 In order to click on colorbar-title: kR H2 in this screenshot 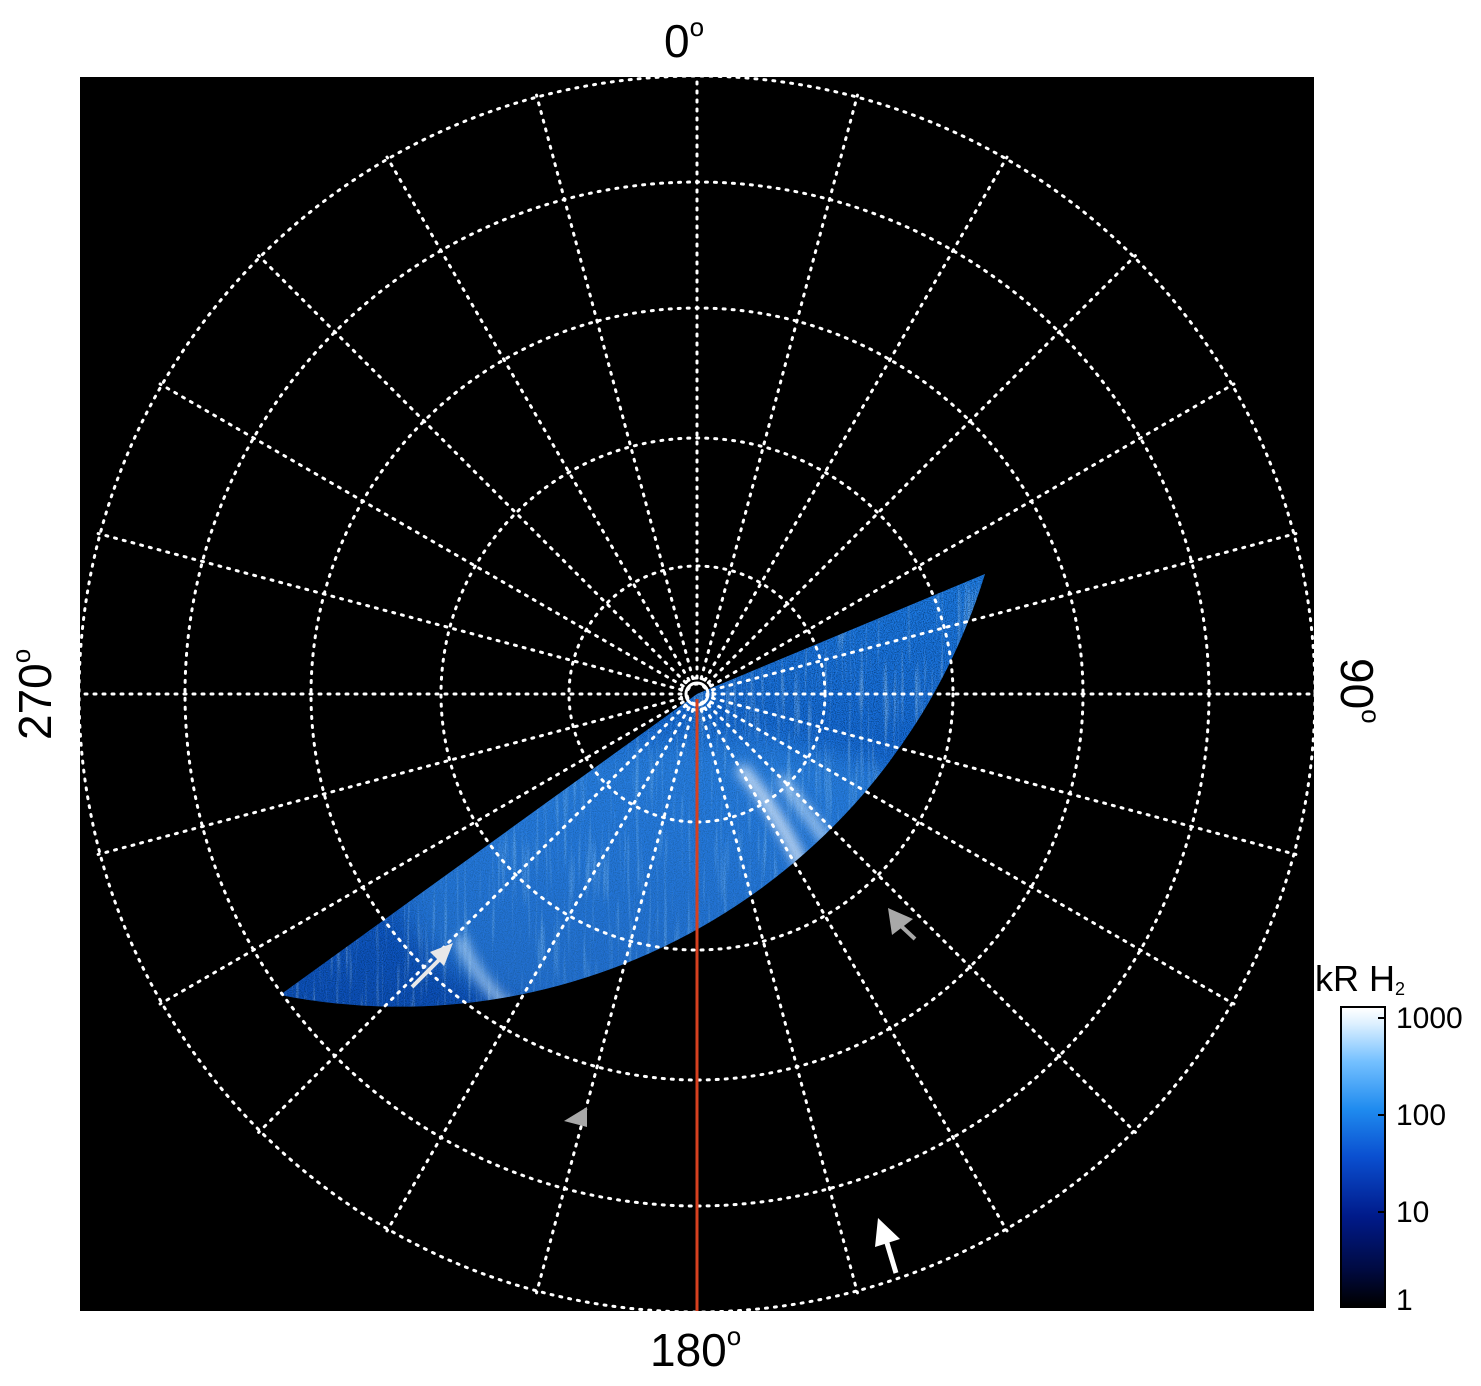, I will do `click(1360, 978)`.